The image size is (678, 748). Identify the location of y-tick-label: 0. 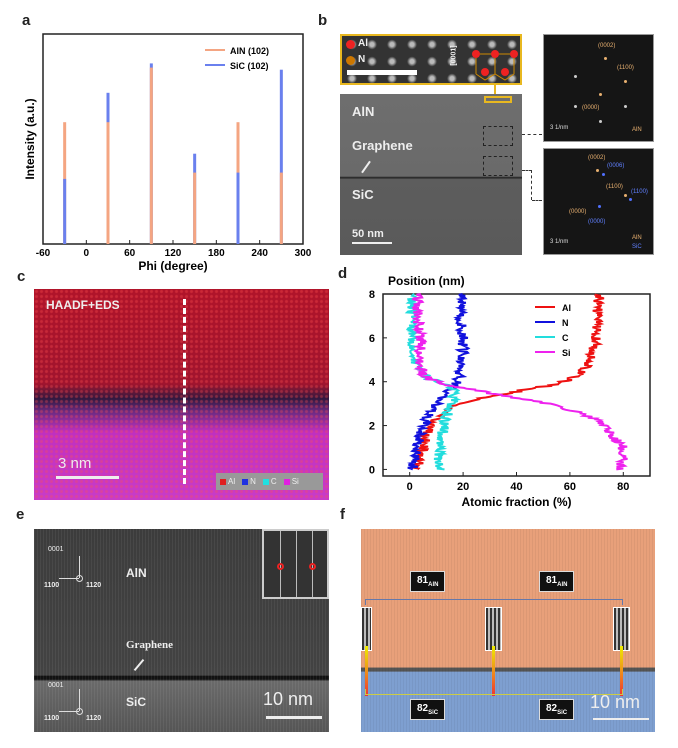
(372, 470).